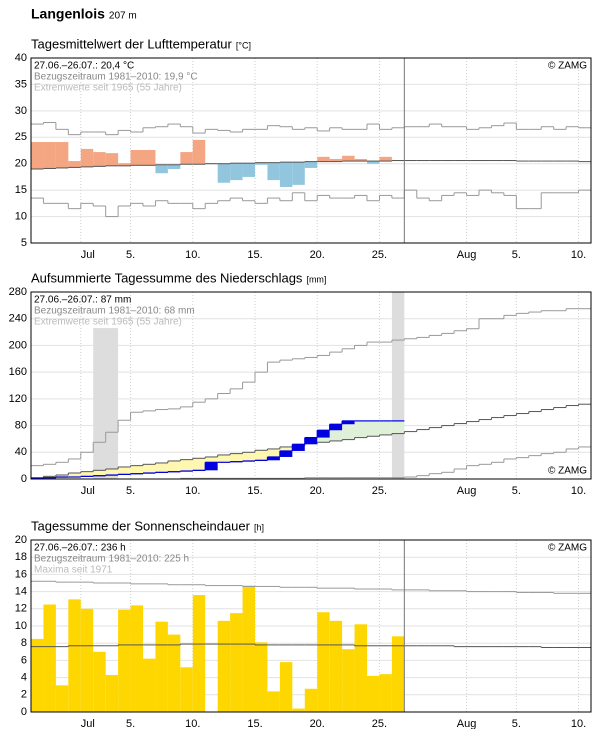 This screenshot has height=729, width=596. I want to click on y-tick-label: 200, so click(18, 345).